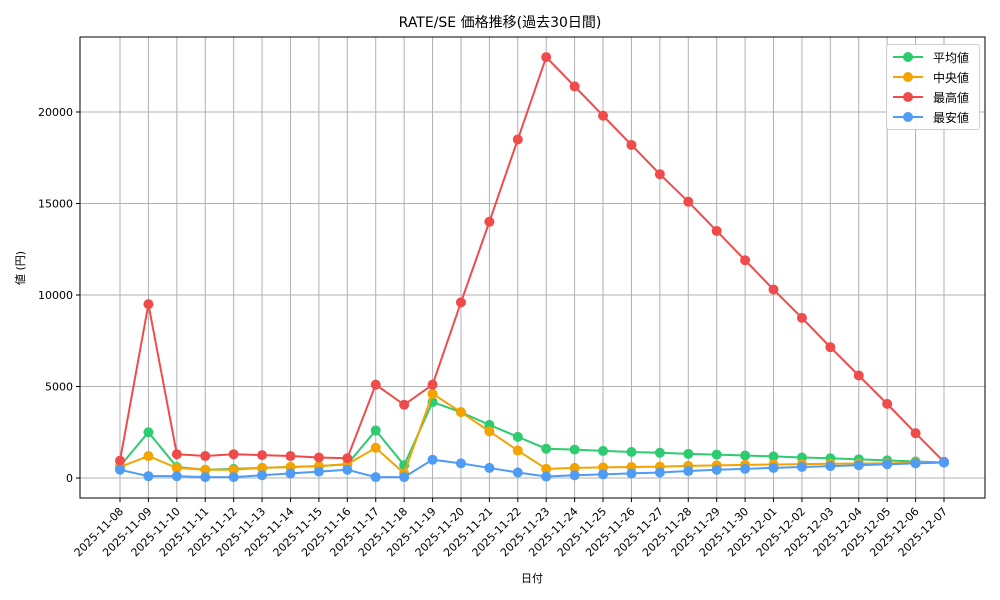 The height and width of the screenshot is (600, 1000). Describe the element at coordinates (69, 478) in the screenshot. I see `svg-text: 0` at that location.